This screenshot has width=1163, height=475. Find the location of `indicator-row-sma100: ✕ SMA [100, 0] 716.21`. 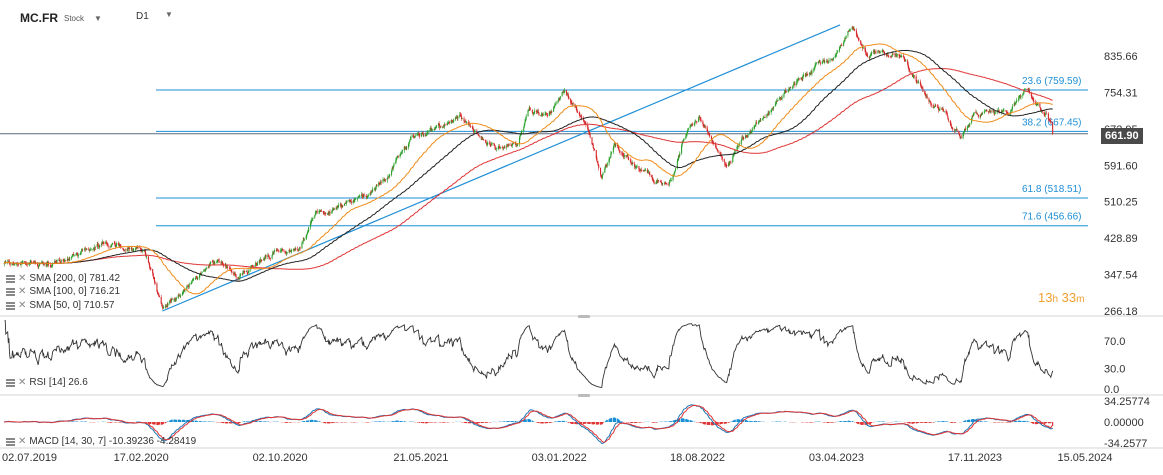

indicator-row-sma100: ✕ SMA [100, 0] 716.21 is located at coordinates (63, 291).